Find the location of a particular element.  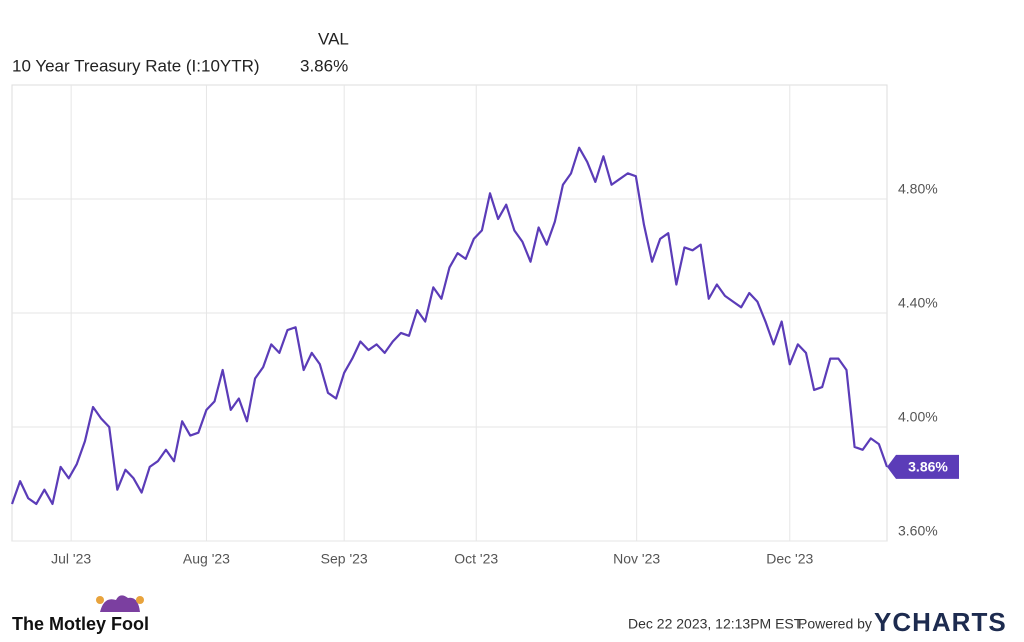

x-tick-label: Oct '23 is located at coordinates (476, 559).